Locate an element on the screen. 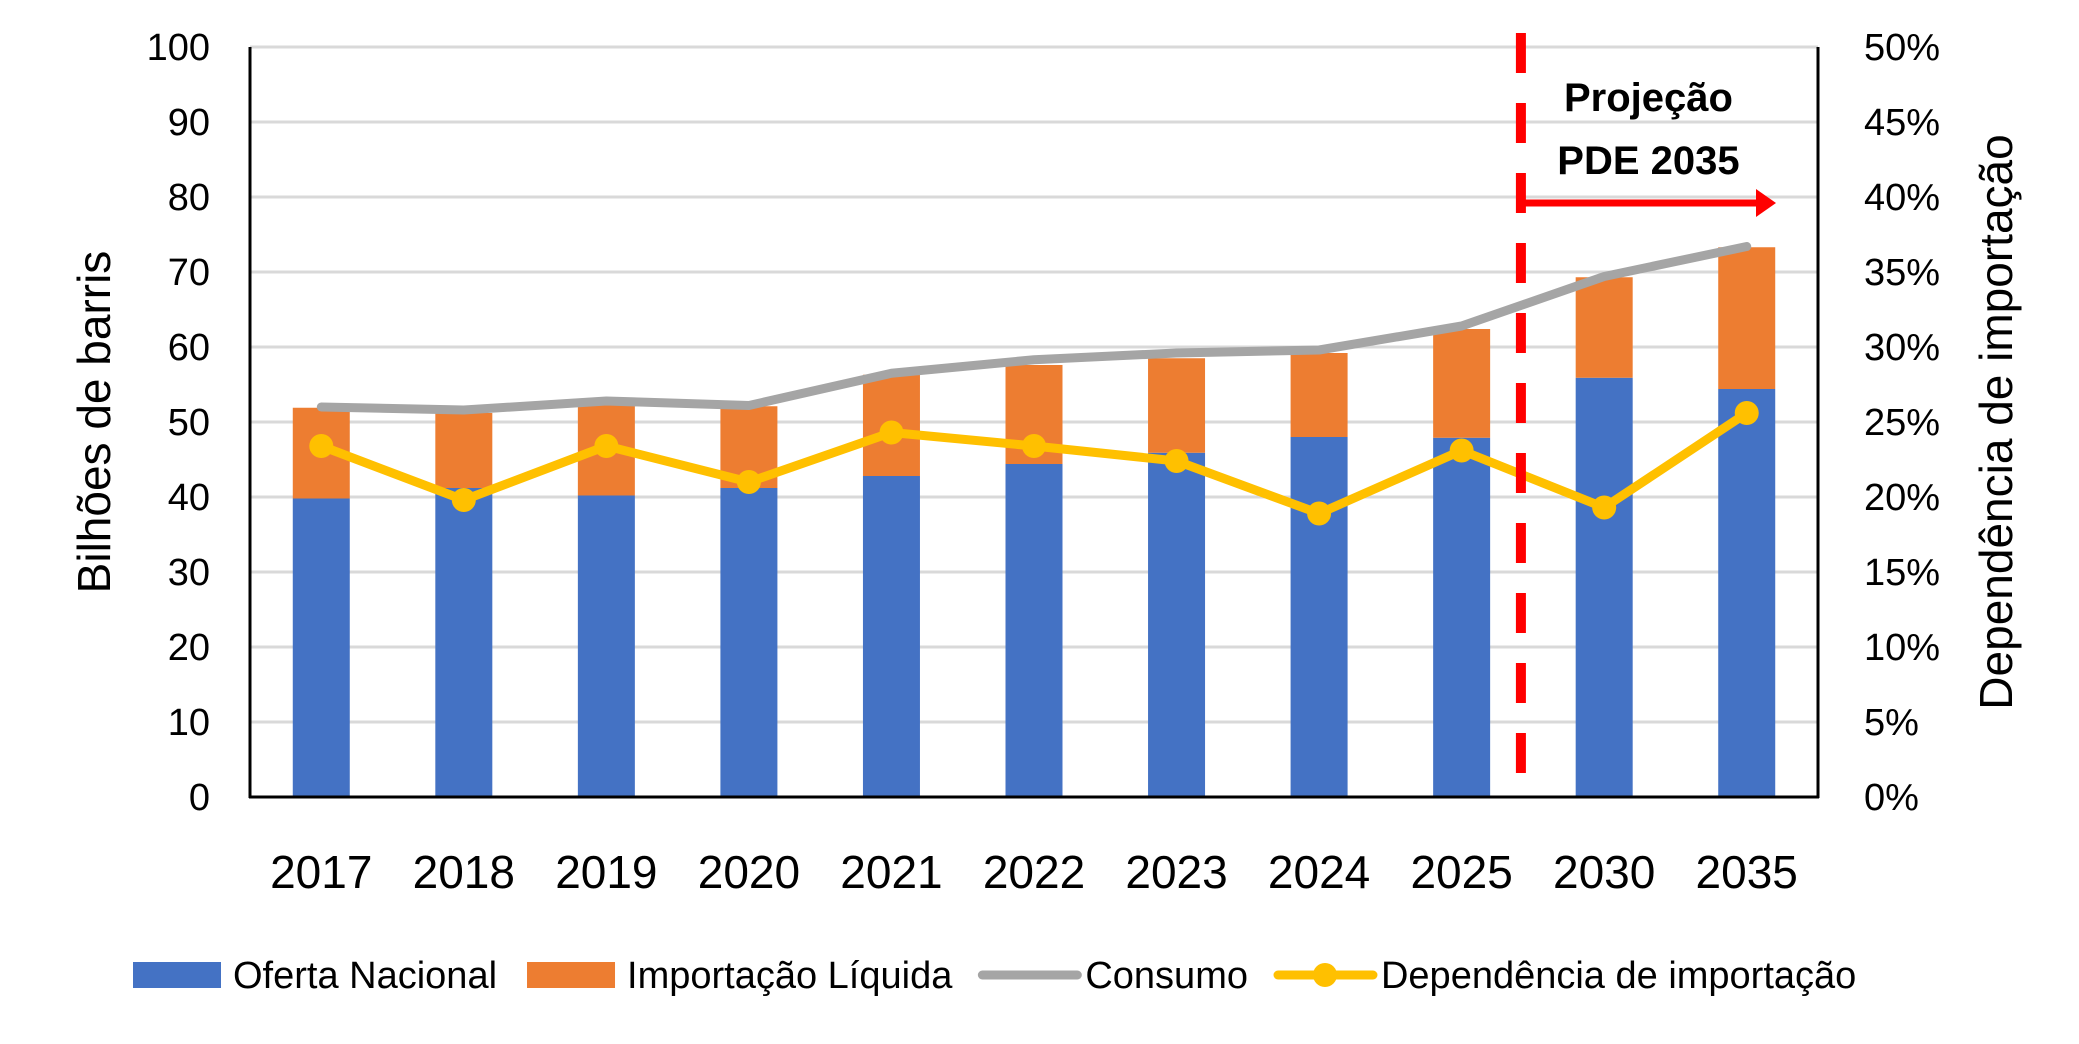  y2-tick-label: 35% is located at coordinates (1902, 273).